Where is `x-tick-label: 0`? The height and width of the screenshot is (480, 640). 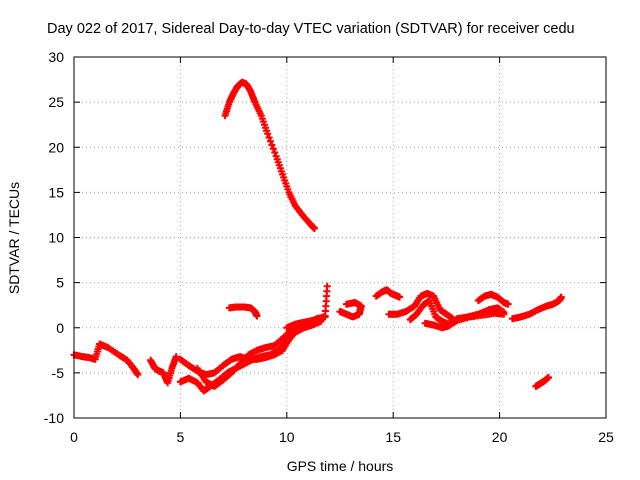 x-tick-label: 0 is located at coordinates (74, 437).